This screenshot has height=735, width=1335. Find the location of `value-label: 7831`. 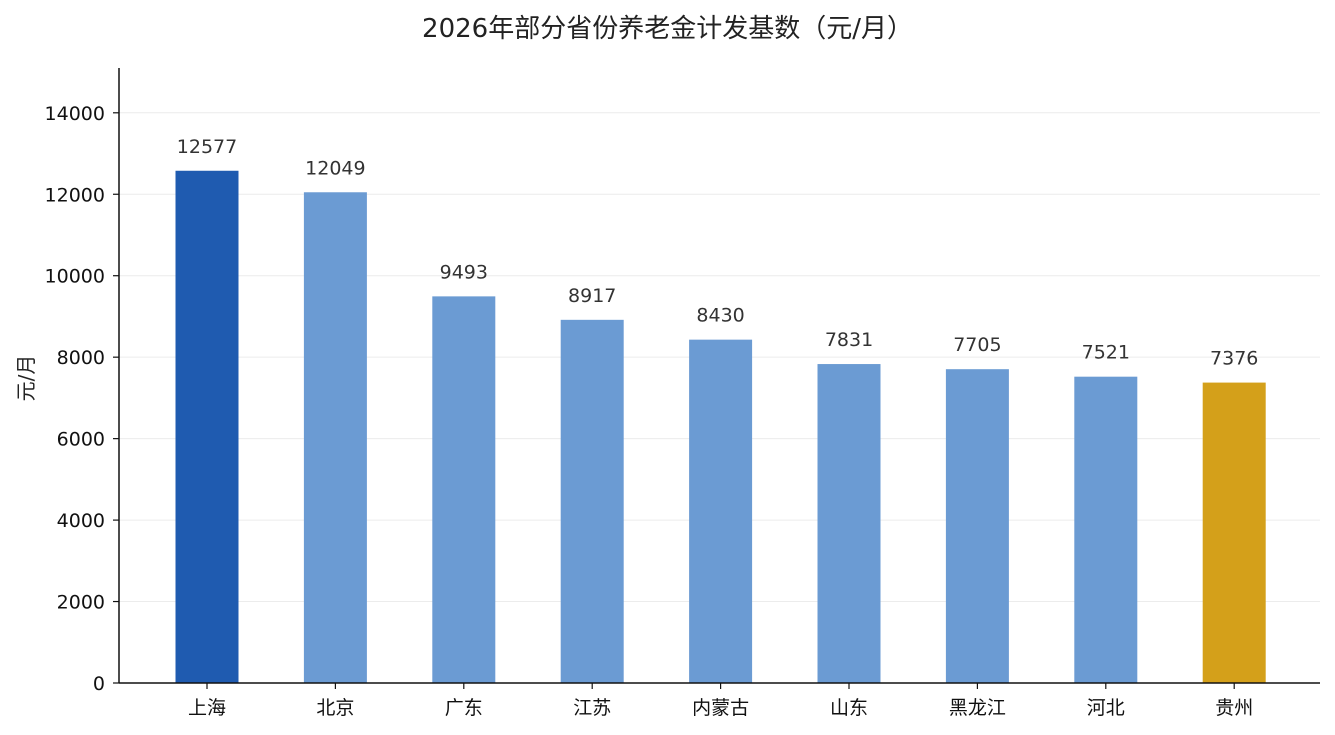

value-label: 7831 is located at coordinates (849, 340).